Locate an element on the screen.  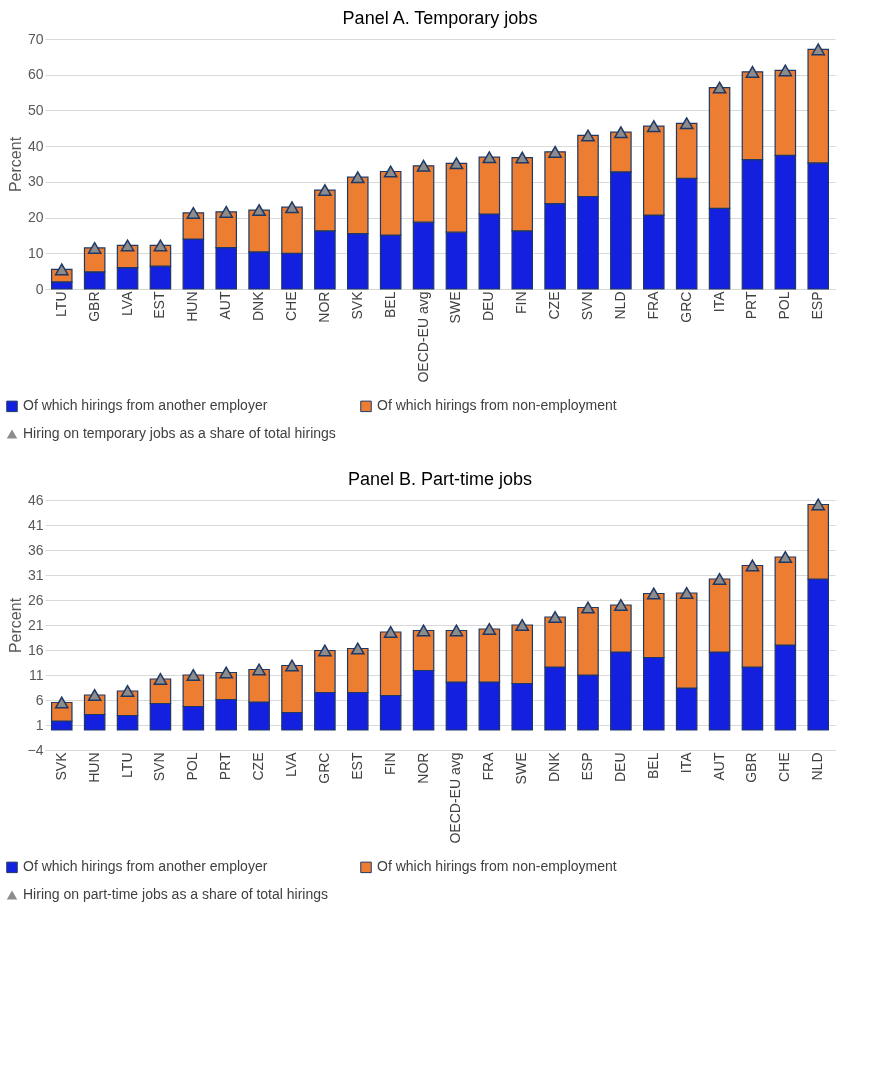
y-tick-label: 36 is located at coordinates (35, 549).